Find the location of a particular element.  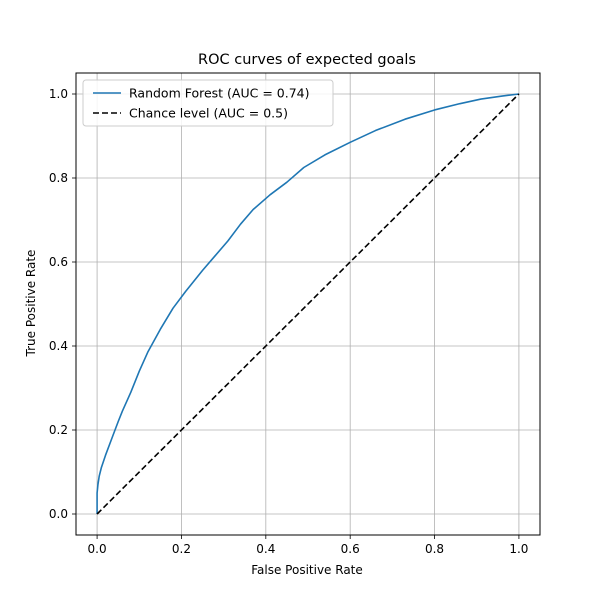

legend-label-0: Random Forest (AUC = 0.74) is located at coordinates (219, 93).